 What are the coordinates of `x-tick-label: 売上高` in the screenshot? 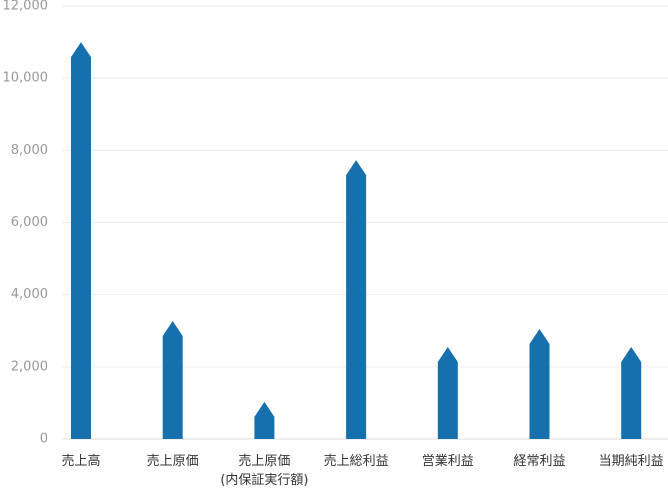 It's located at (81, 461).